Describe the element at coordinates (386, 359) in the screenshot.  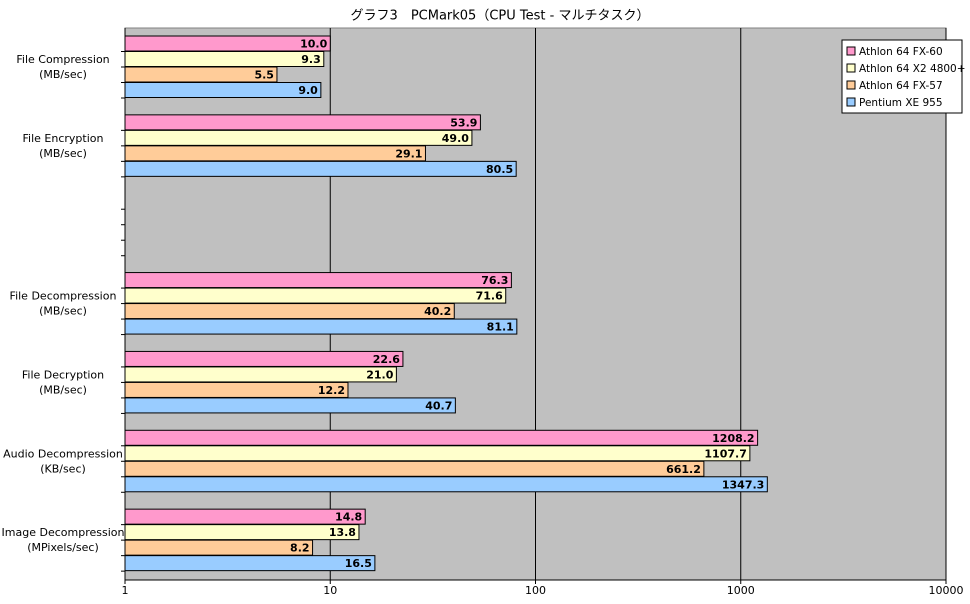
I see `value-label: 22.6` at that location.